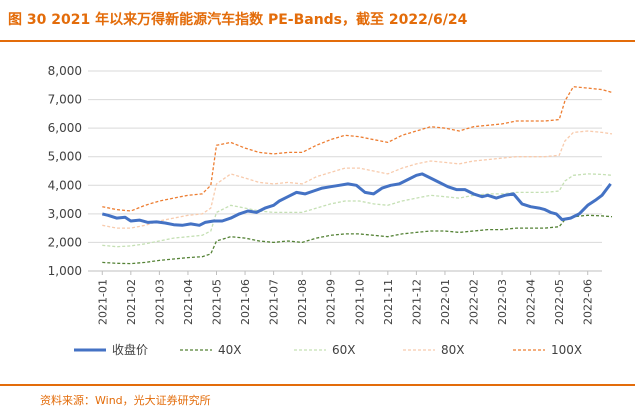 This screenshot has width=635, height=408. Describe the element at coordinates (416, 302) in the screenshot. I see `x-tick-label: 2021-12` at that location.